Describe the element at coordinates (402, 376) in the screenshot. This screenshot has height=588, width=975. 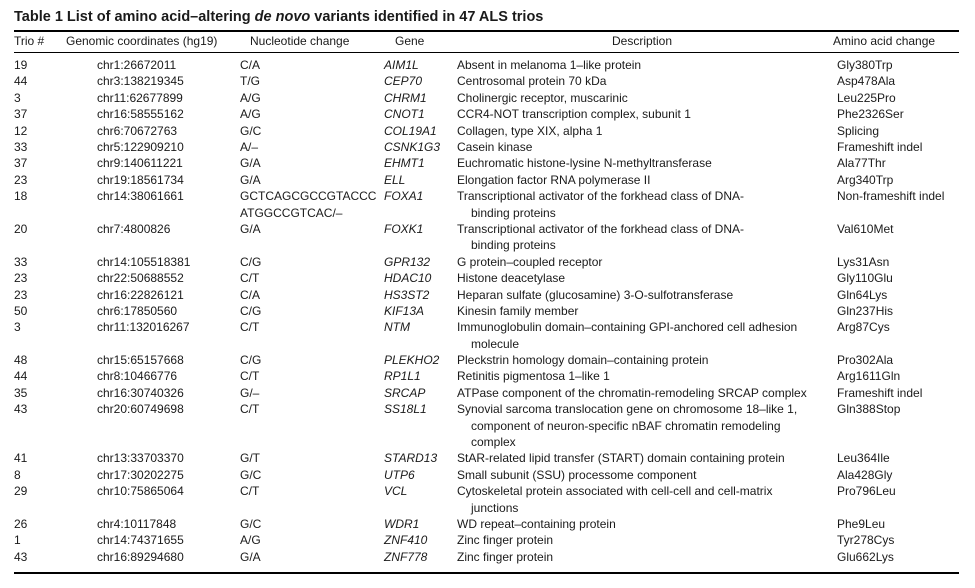
I see `gene-cell: RP1L1` at that location.